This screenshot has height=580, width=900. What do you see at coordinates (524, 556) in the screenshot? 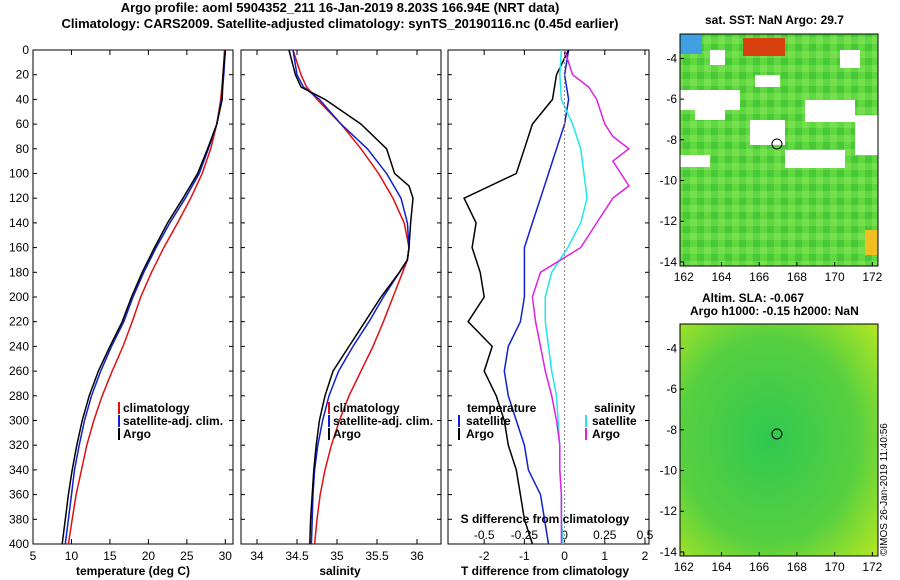
I see `x-tick-label: -1` at bounding box center [524, 556].